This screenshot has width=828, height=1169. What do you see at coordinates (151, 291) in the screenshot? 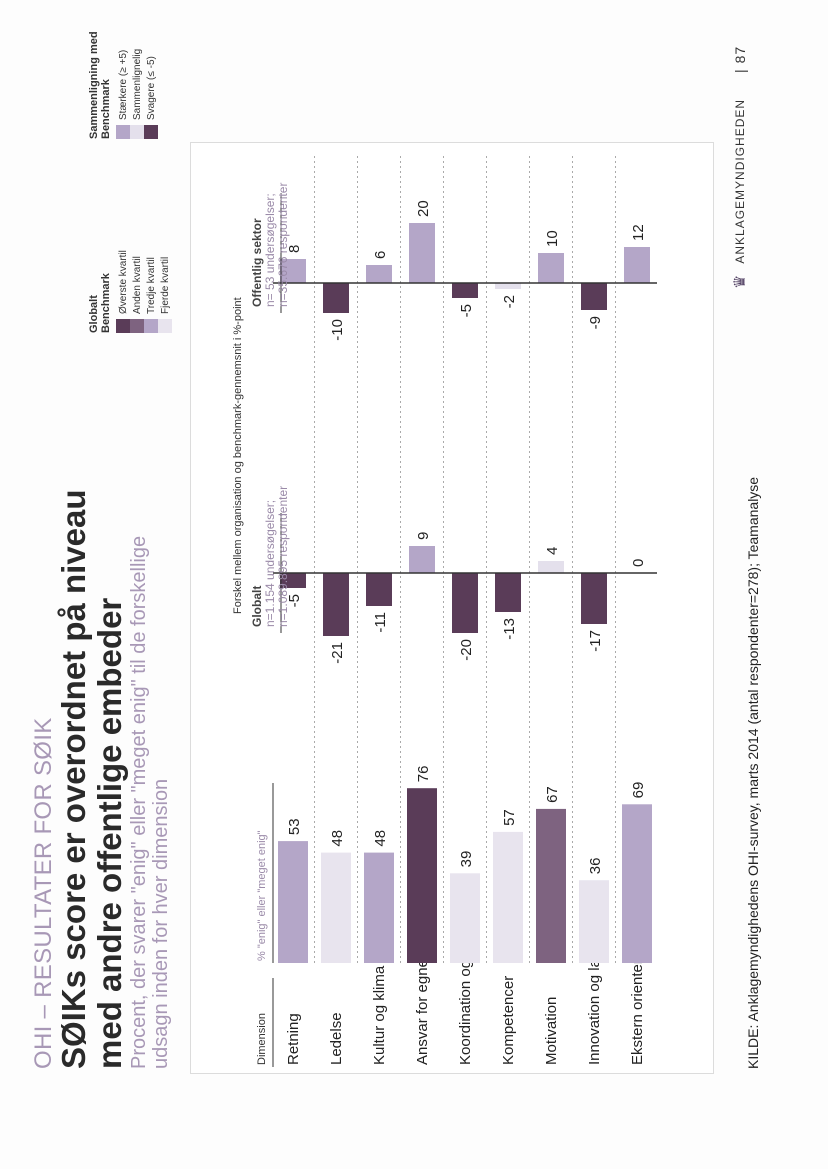
I see `legend-item: Tredje kvartil` at bounding box center [151, 291].